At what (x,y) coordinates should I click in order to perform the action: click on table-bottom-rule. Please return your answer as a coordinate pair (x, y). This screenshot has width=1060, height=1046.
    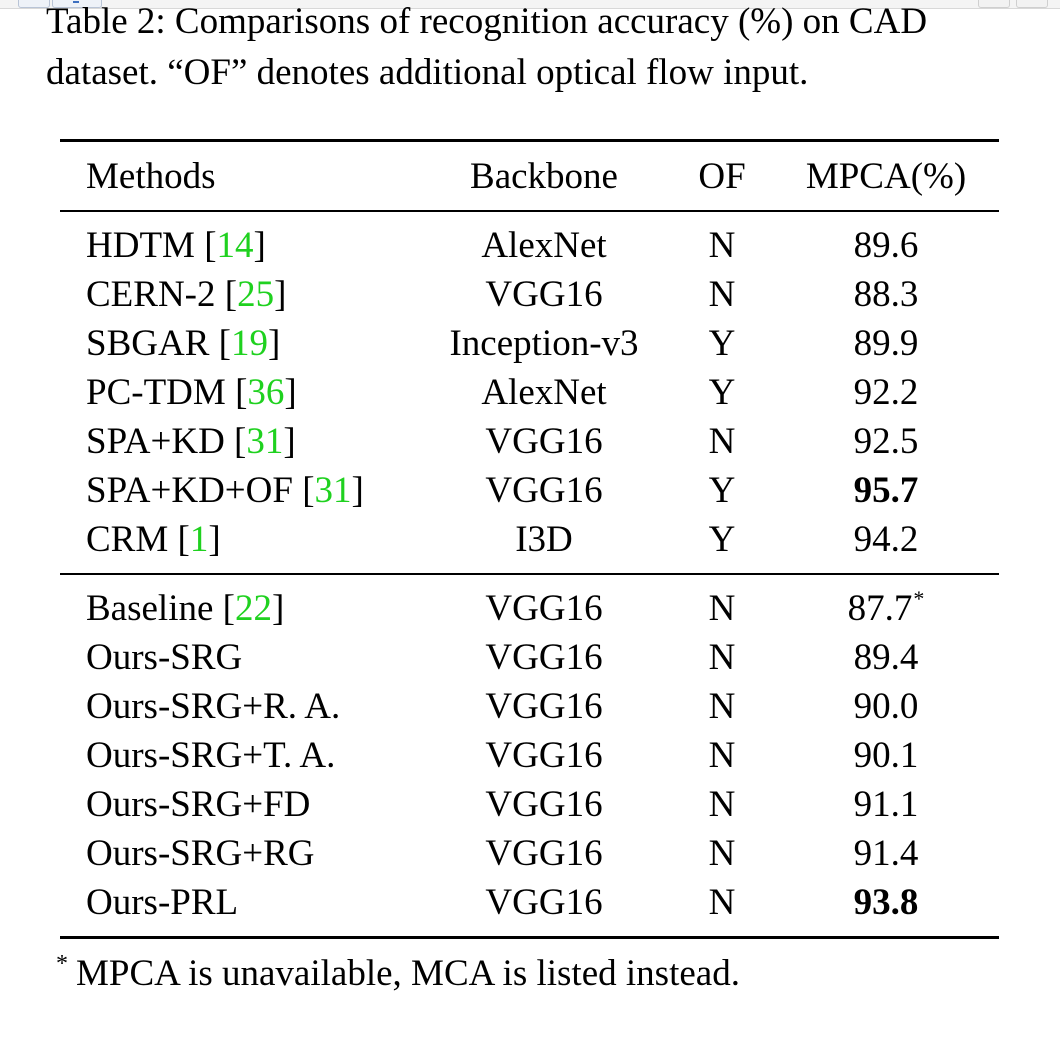
    Looking at the image, I should click on (529, 937).